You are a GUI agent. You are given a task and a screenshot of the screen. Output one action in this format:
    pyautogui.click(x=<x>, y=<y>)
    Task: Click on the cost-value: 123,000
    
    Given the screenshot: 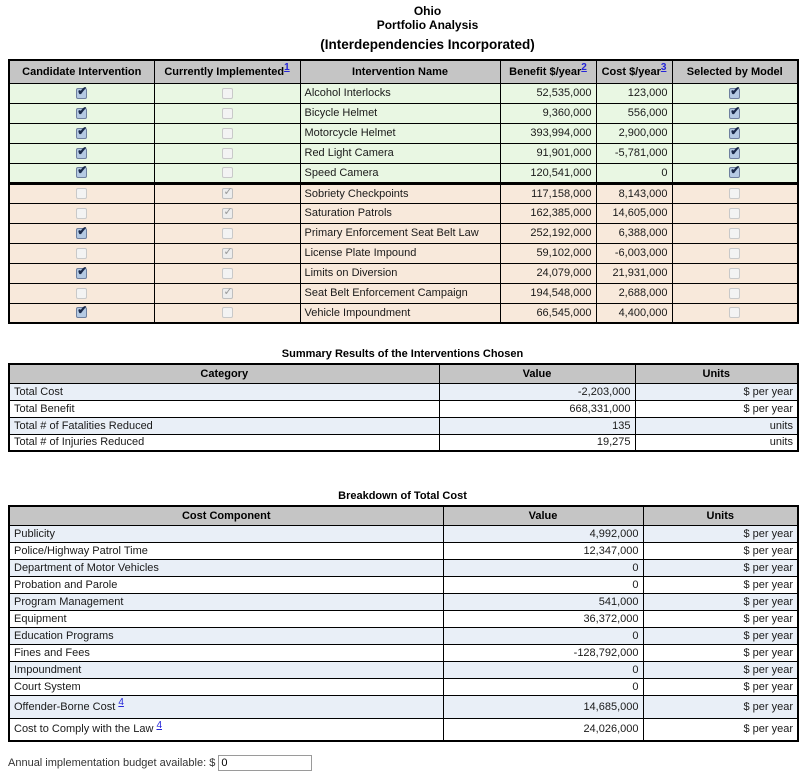 What is the action you would take?
    pyautogui.click(x=634, y=93)
    